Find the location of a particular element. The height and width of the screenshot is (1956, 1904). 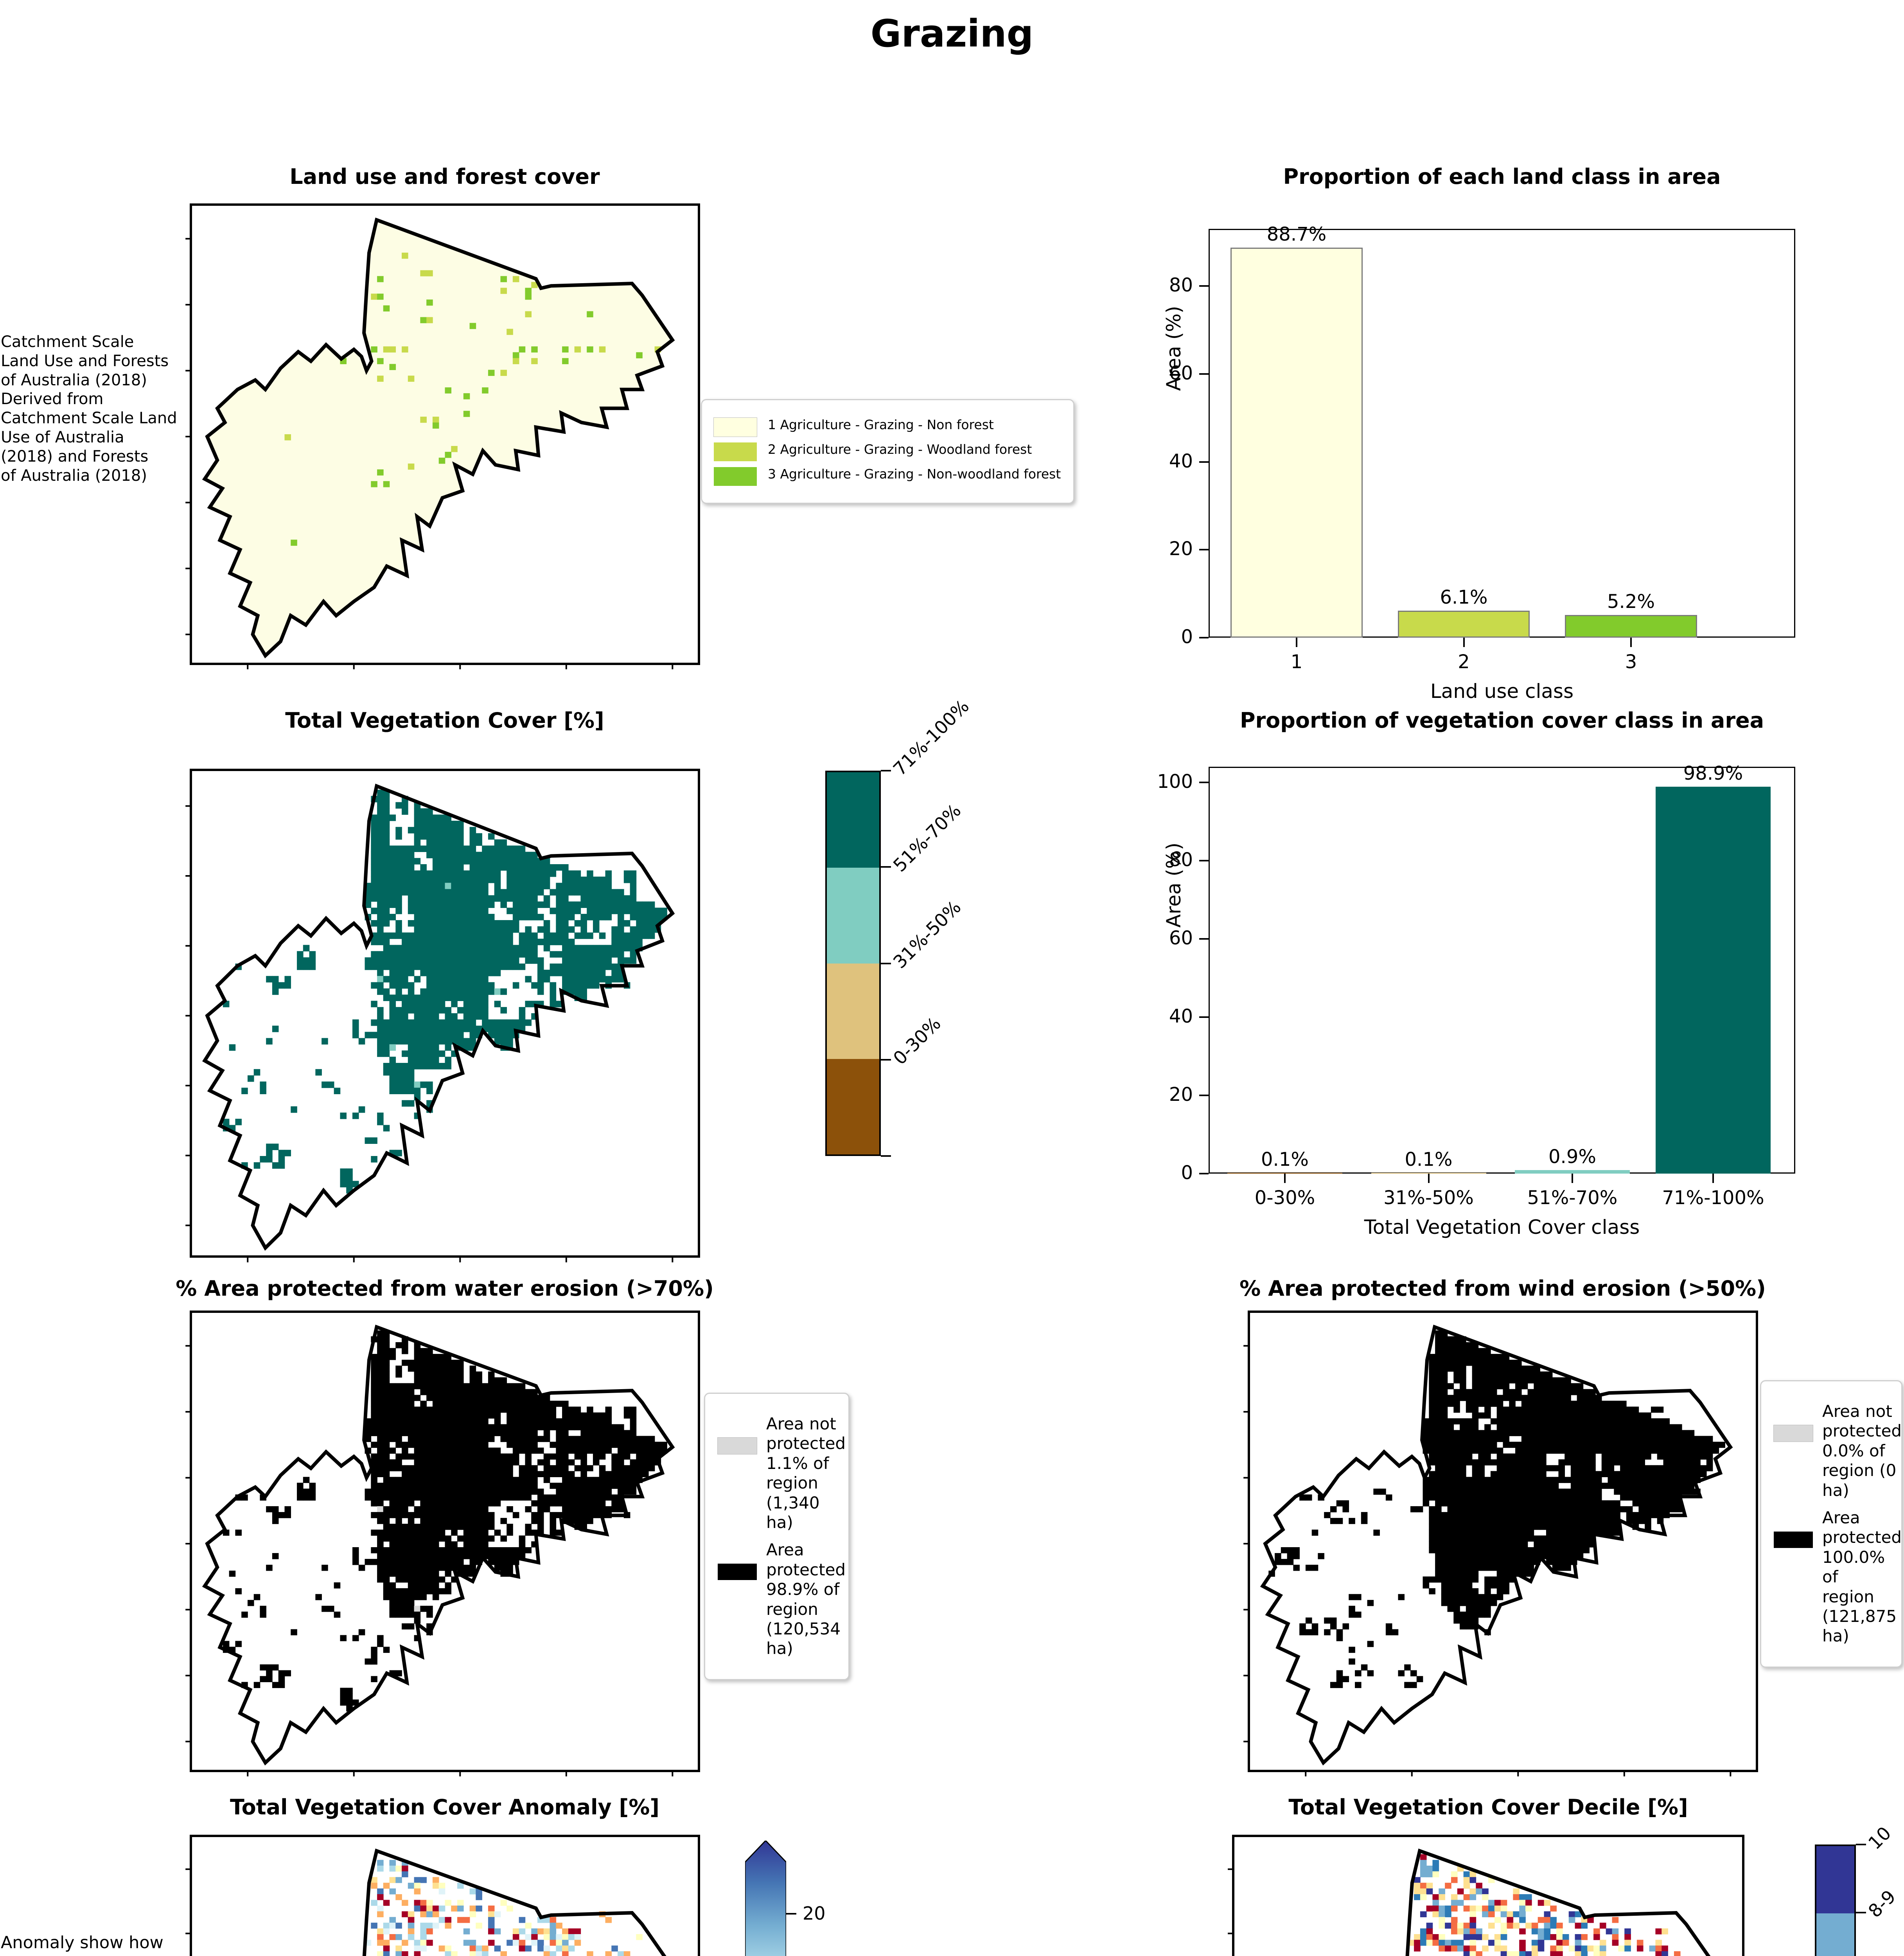

wind-erosion-legend-label: Area not protected 0.0% of region (0 ha) is located at coordinates (1862, 1451).